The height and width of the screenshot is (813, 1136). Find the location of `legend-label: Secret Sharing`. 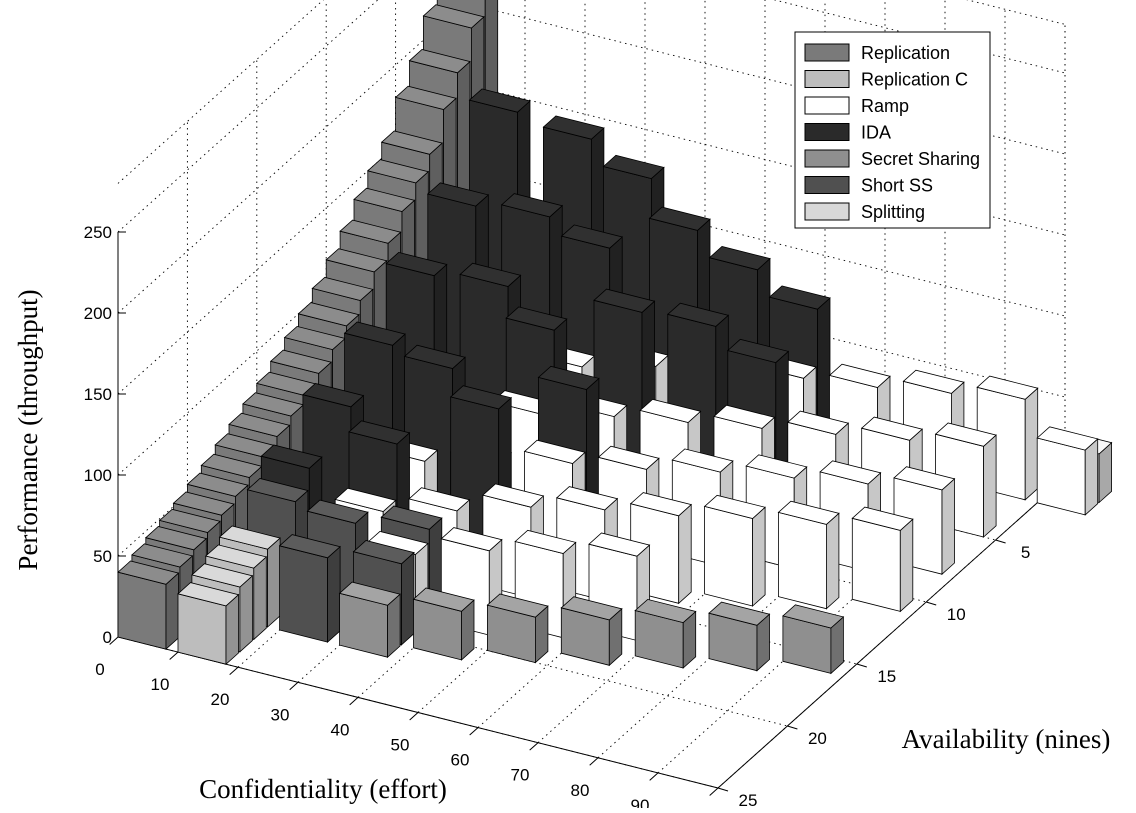

legend-label: Secret Sharing is located at coordinates (920, 159).